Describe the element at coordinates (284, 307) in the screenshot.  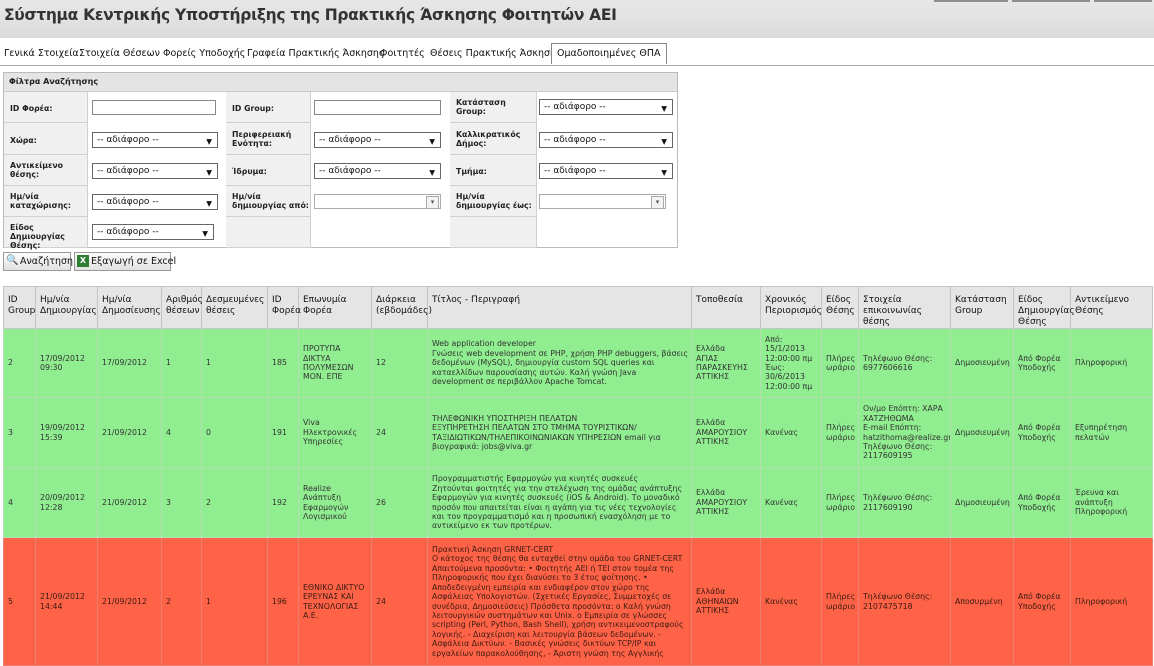
I see `column-header: ID Φορέα` at that location.